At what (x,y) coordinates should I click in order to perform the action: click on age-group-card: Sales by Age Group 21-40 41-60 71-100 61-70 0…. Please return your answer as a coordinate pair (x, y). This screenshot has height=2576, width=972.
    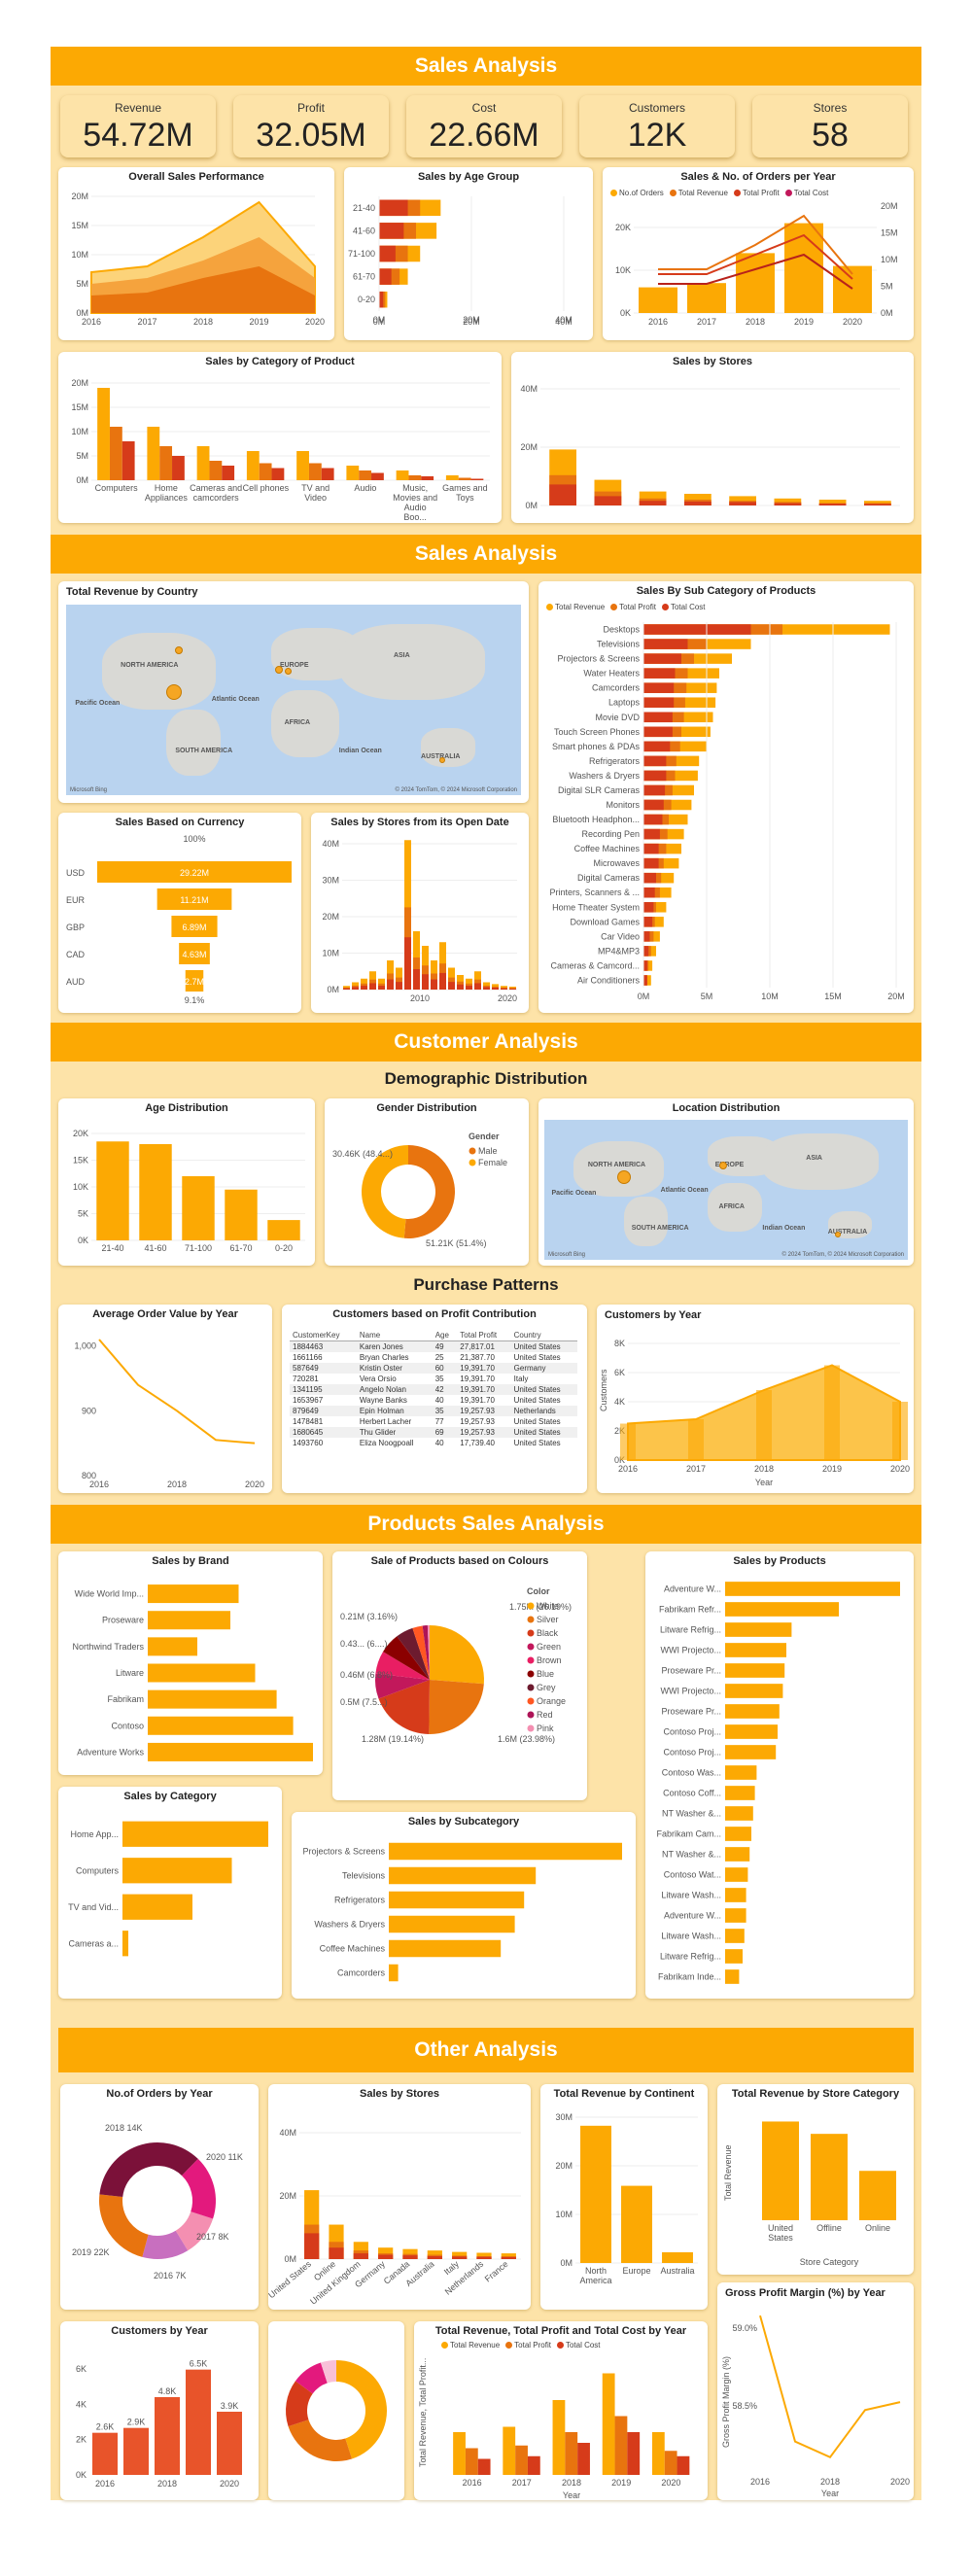
    Looking at the image, I should click on (468, 253).